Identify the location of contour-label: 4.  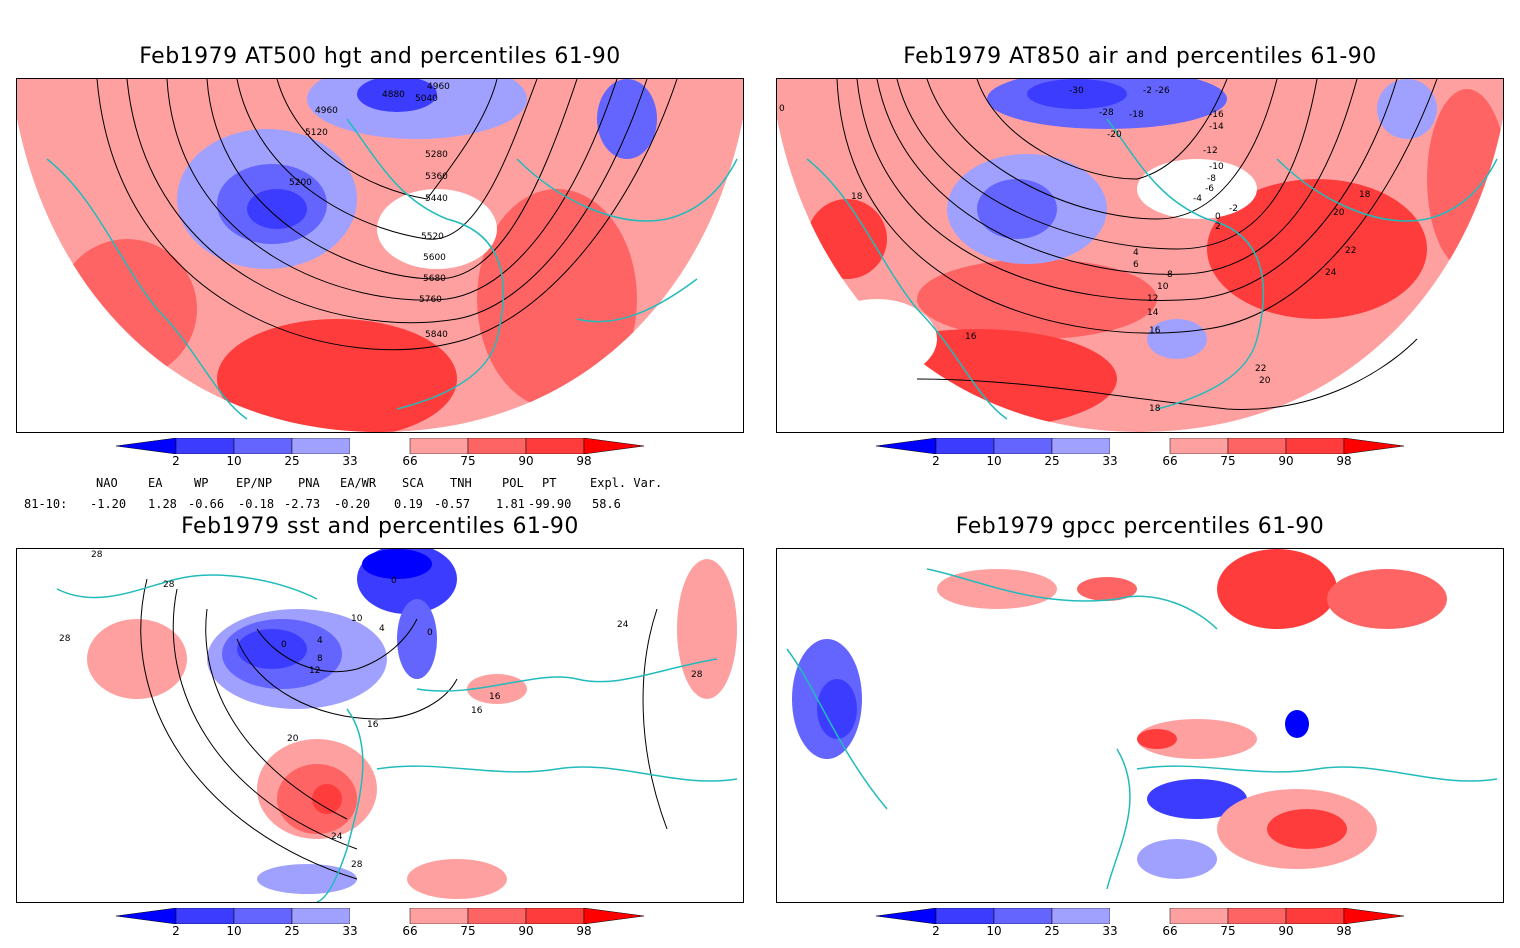
(320, 641).